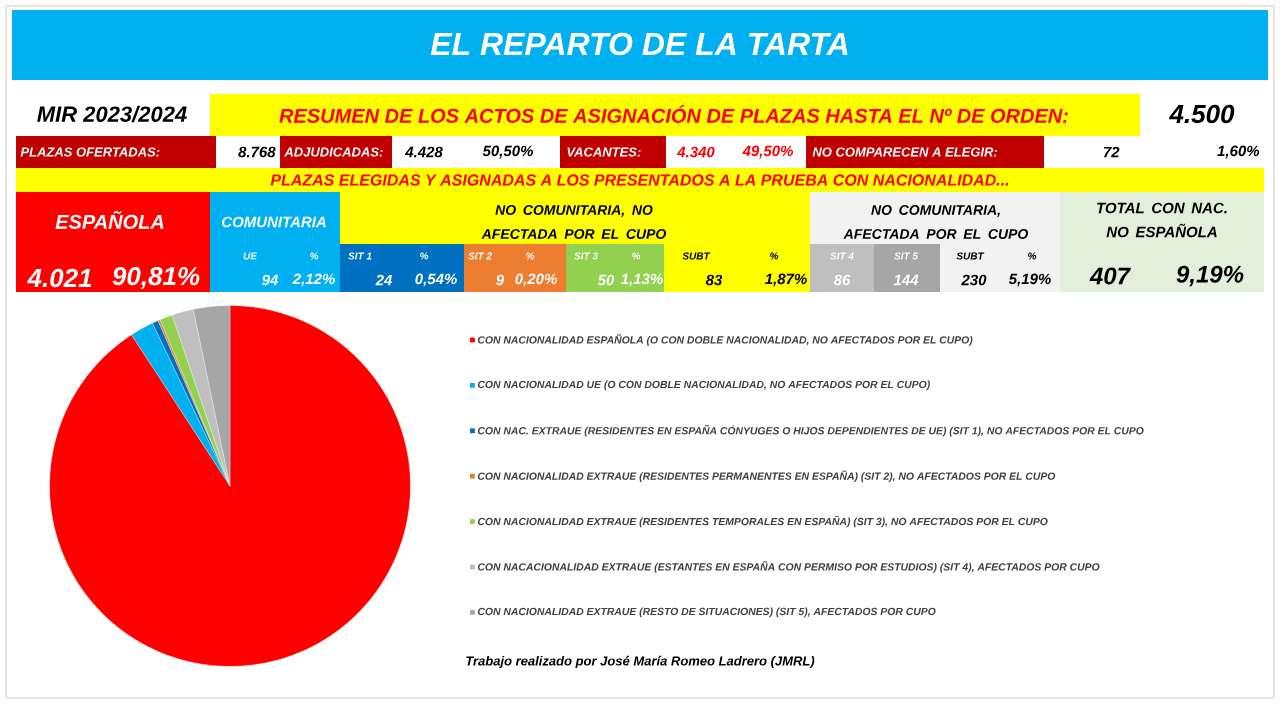 This screenshot has width=1280, height=704. Describe the element at coordinates (59, 278) in the screenshot. I see `text: 4.021` at that location.